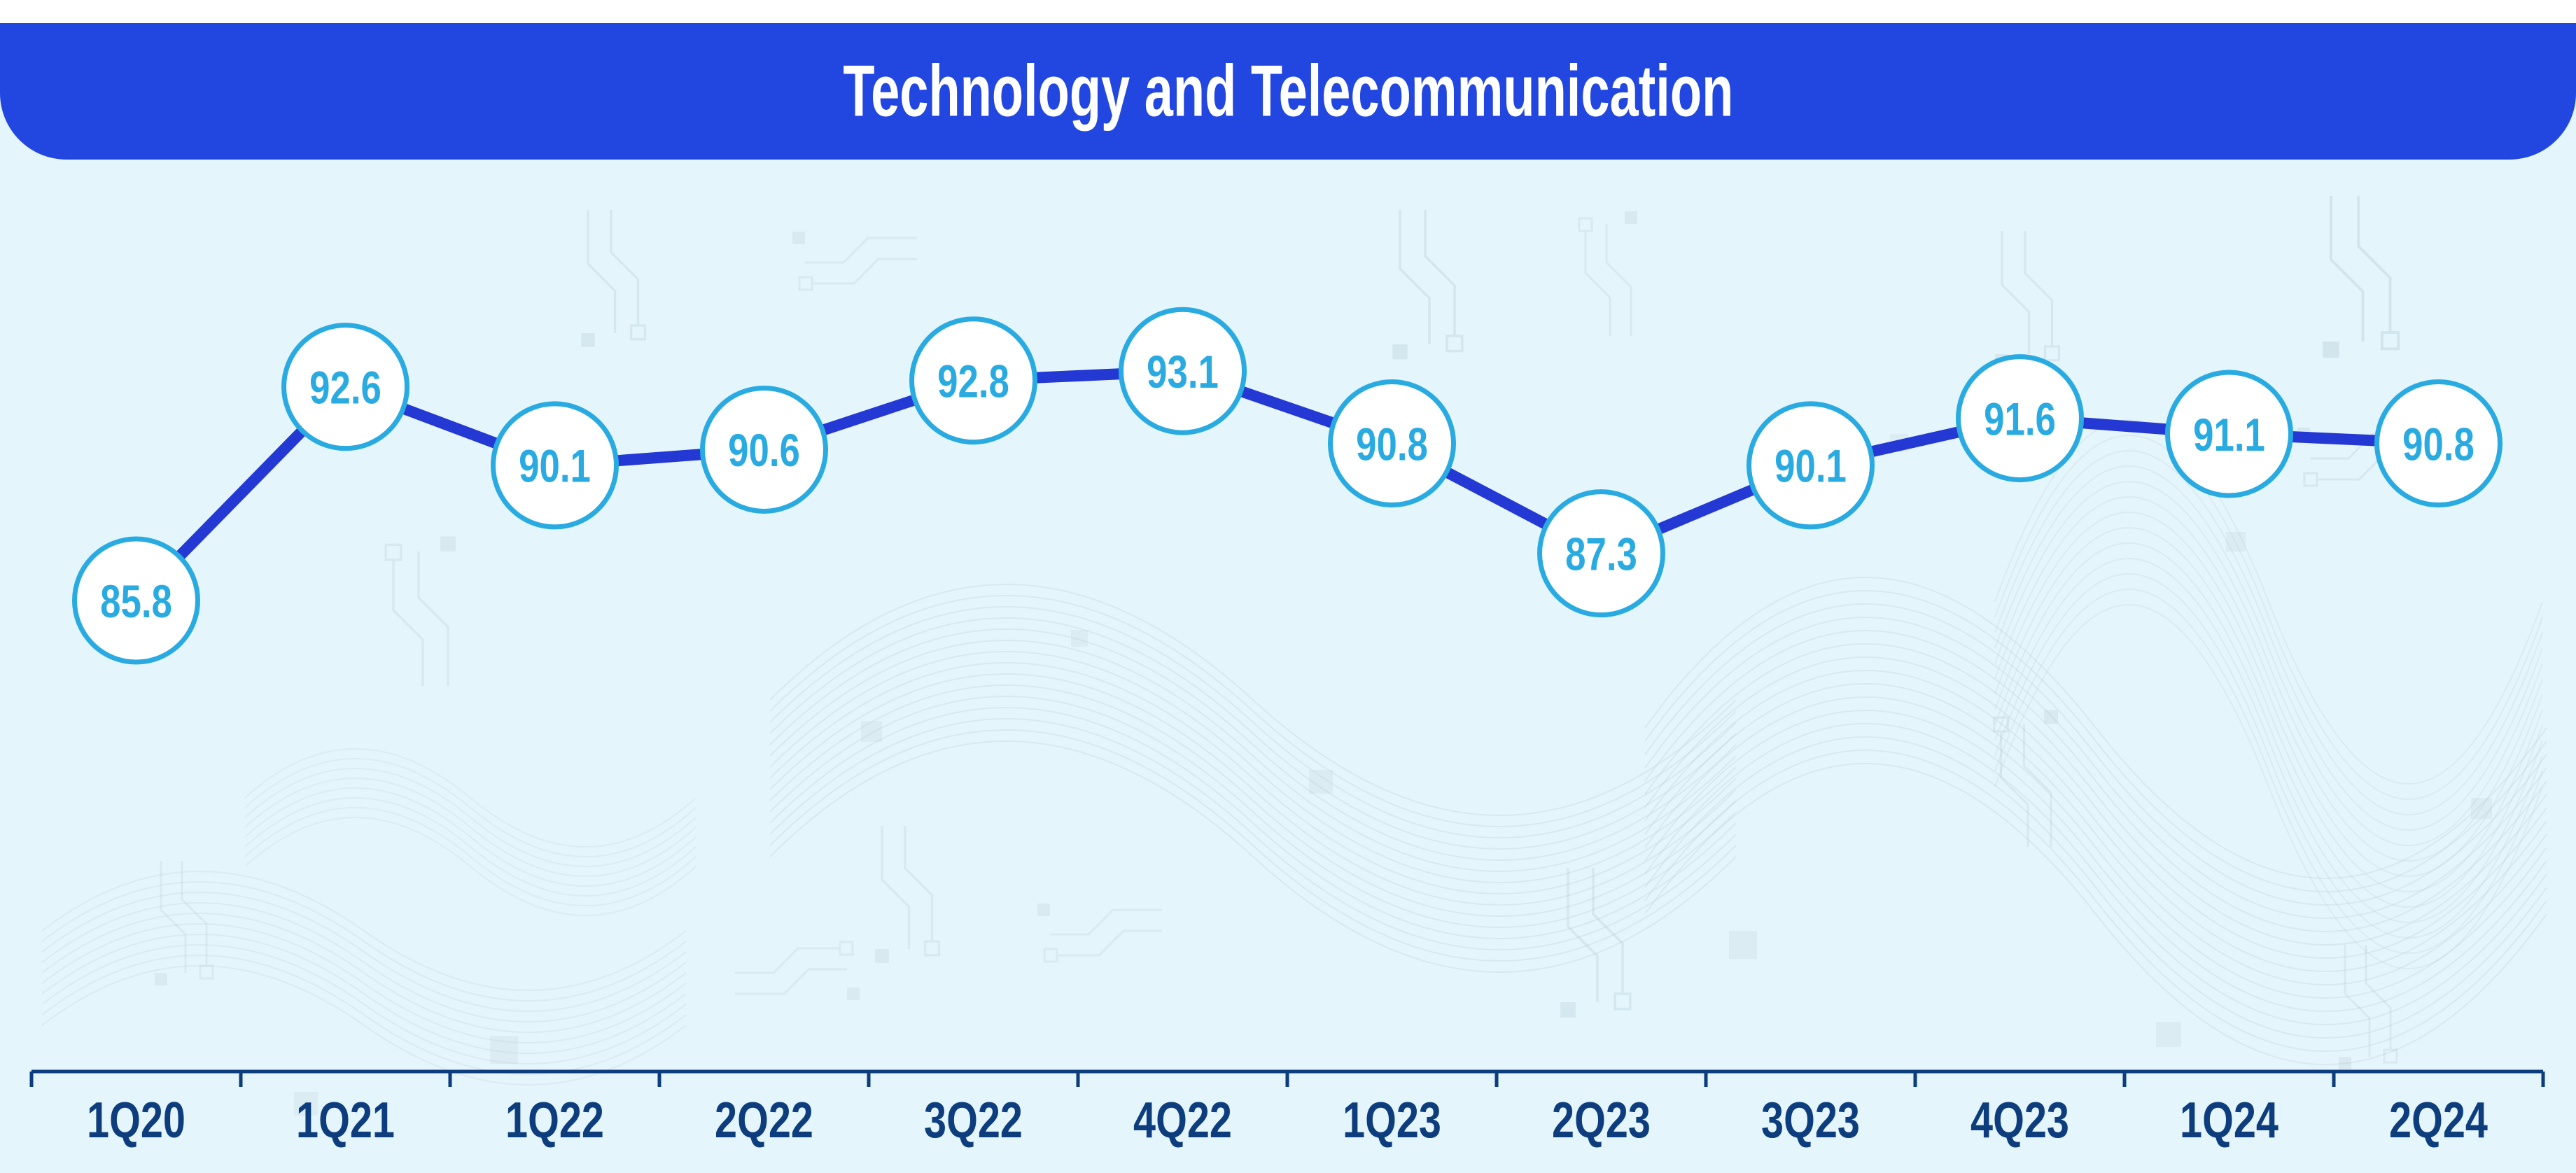  Describe the element at coordinates (1288, 91) in the screenshot. I see `title-banner: Technology and Telecommunication` at that location.